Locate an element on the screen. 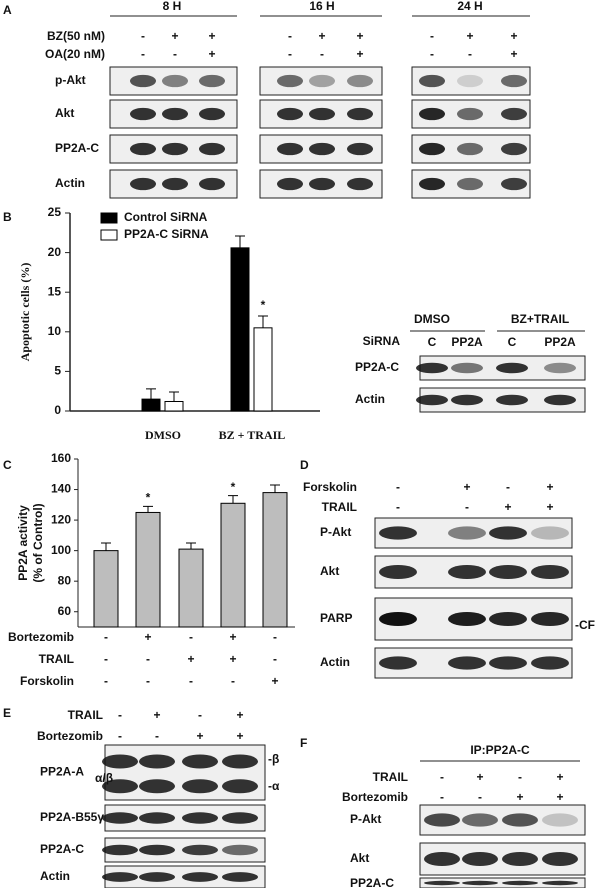  y-tick-label: 5 is located at coordinates (57, 371).